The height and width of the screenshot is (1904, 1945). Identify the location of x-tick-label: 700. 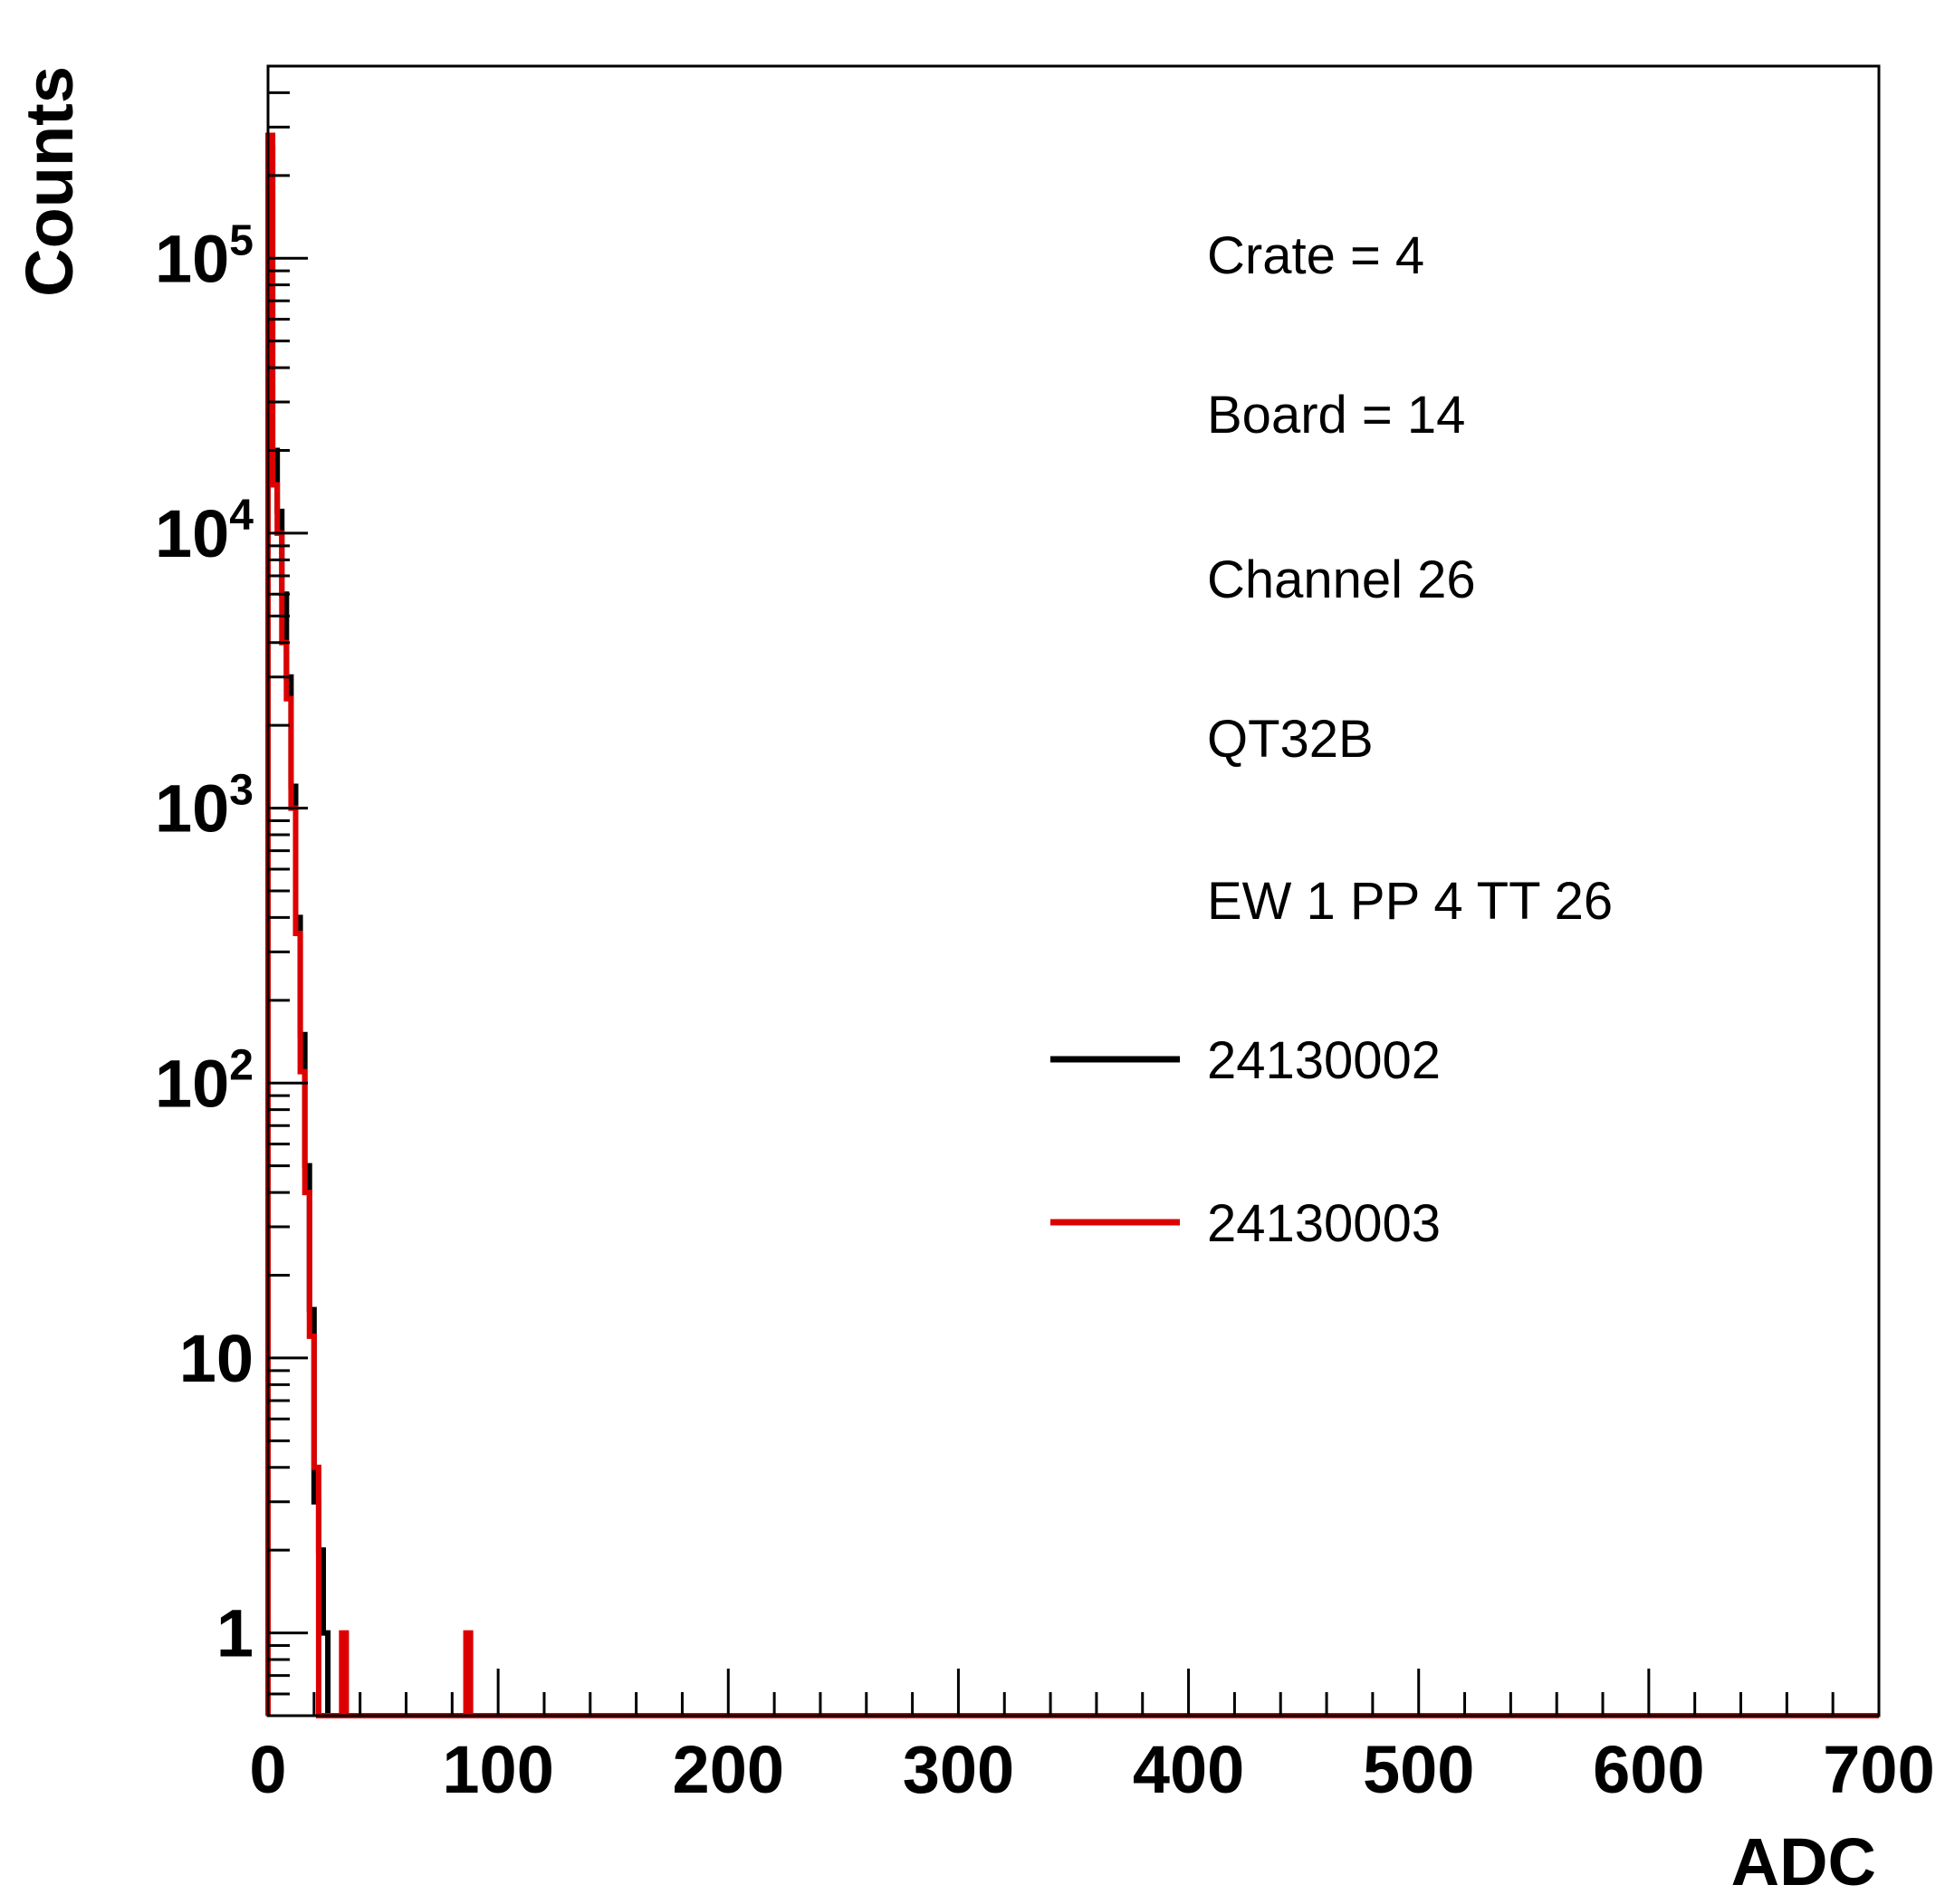
(1878, 1770).